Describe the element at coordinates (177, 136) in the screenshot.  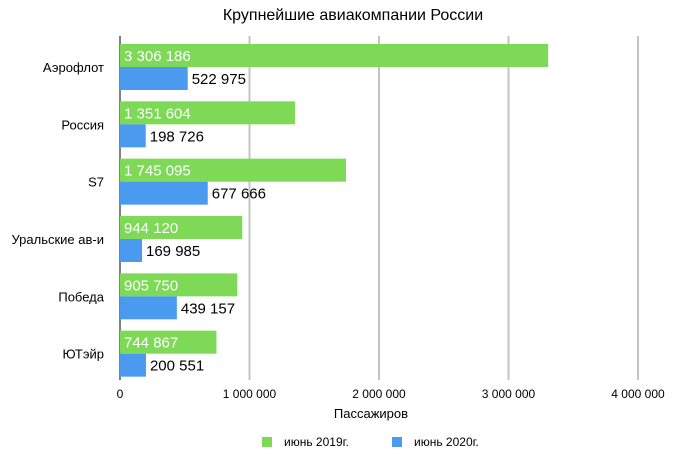
I see `data-label: 198 726` at that location.